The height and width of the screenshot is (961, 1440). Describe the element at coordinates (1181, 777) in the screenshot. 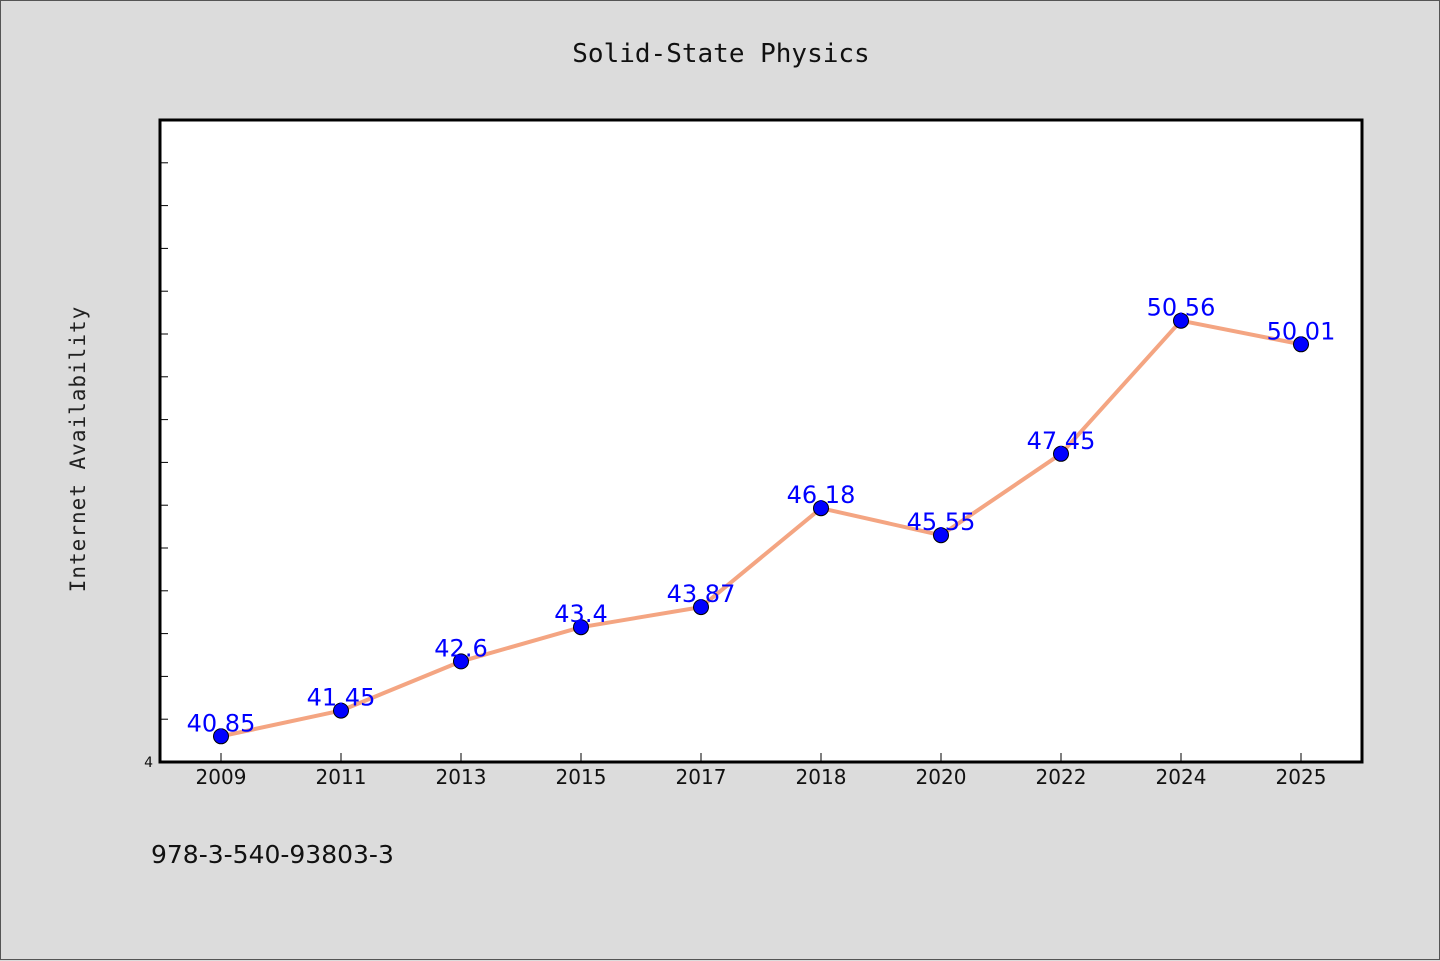

I see `x-tick-label: 2024` at that location.